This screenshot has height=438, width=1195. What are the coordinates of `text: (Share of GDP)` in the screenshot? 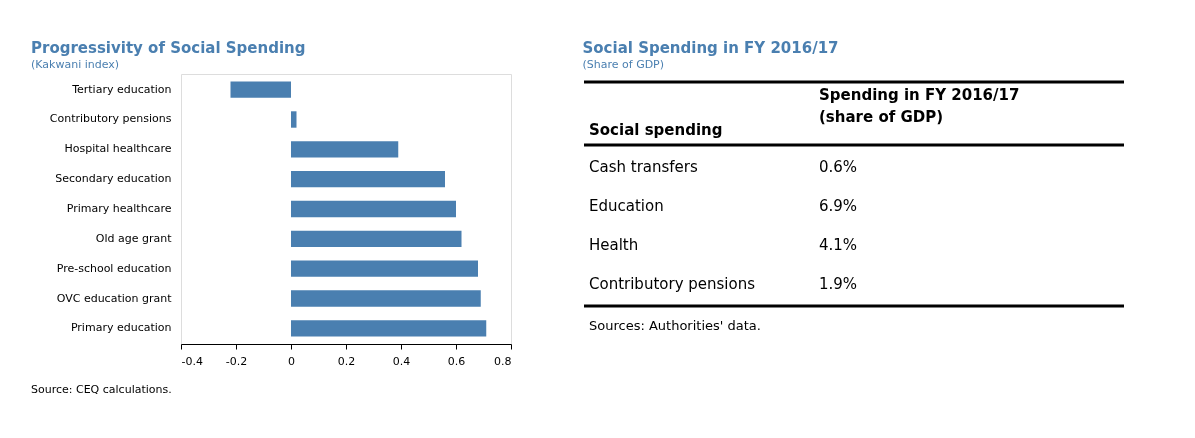 It's located at (623, 64).